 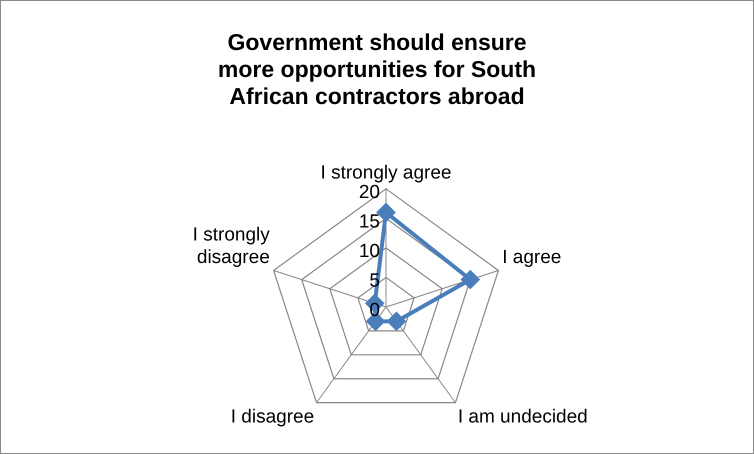 I want to click on spoke-label: I disagree, so click(x=272, y=417).